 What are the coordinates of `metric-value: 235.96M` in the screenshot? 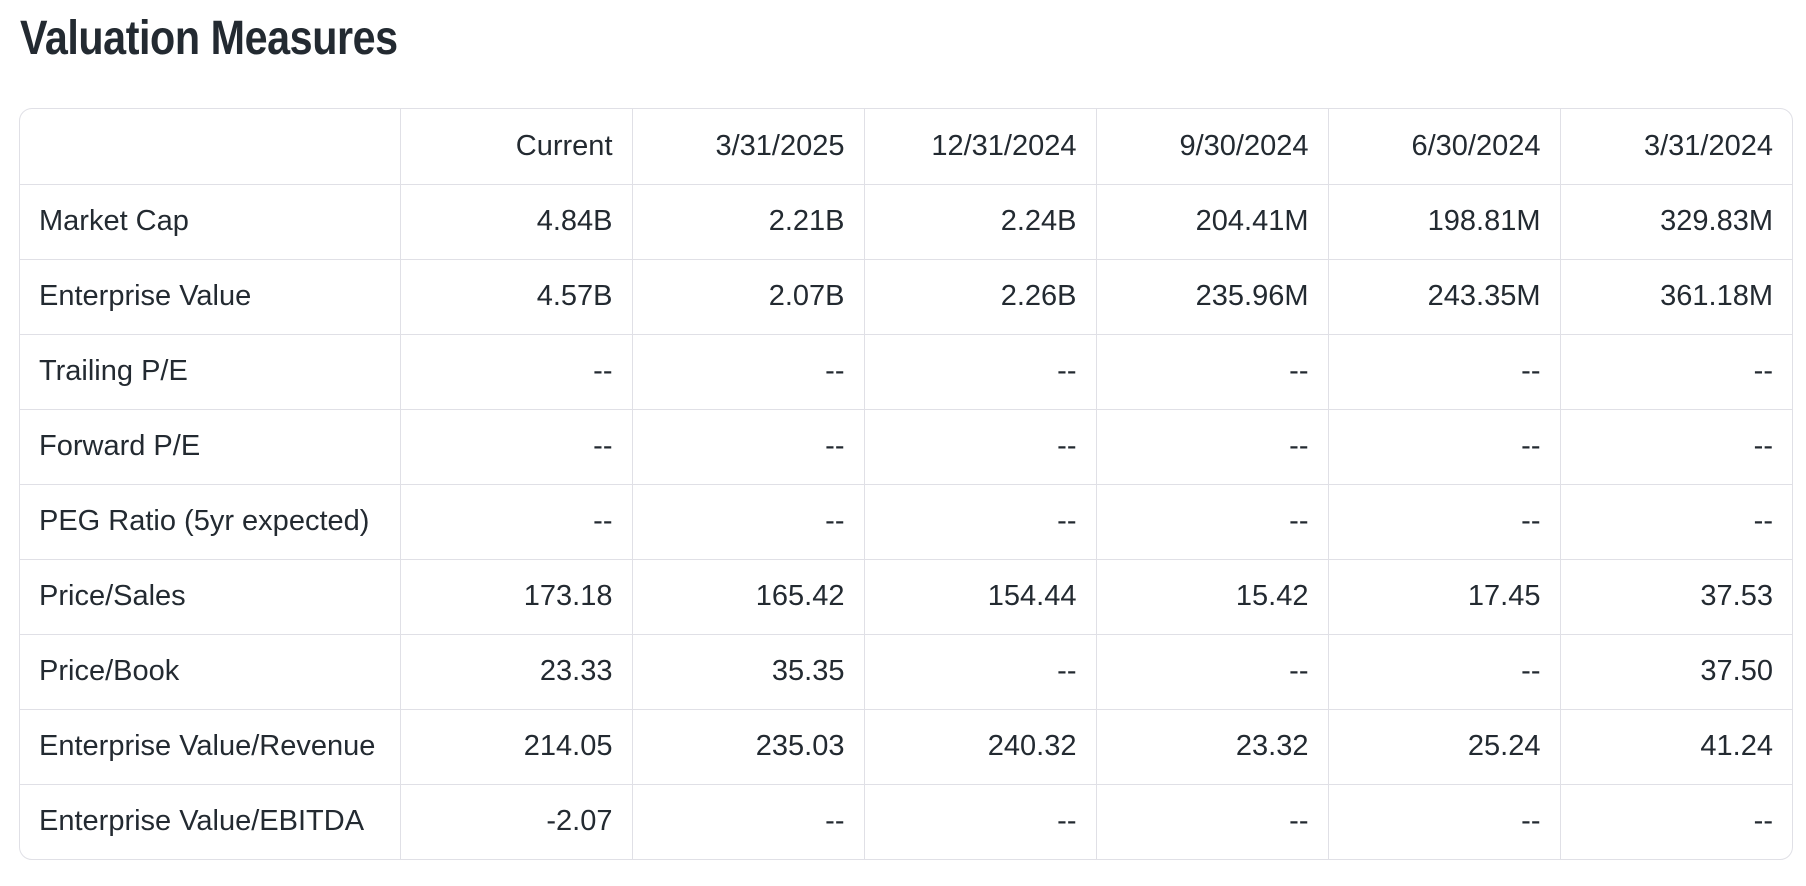 It's located at (1211, 296).